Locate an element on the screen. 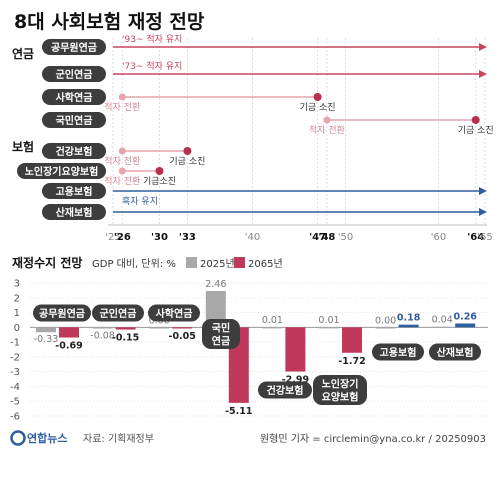 The width and height of the screenshot is (500, 495). timeline-event-label: 기금소진 is located at coordinates (159, 181).